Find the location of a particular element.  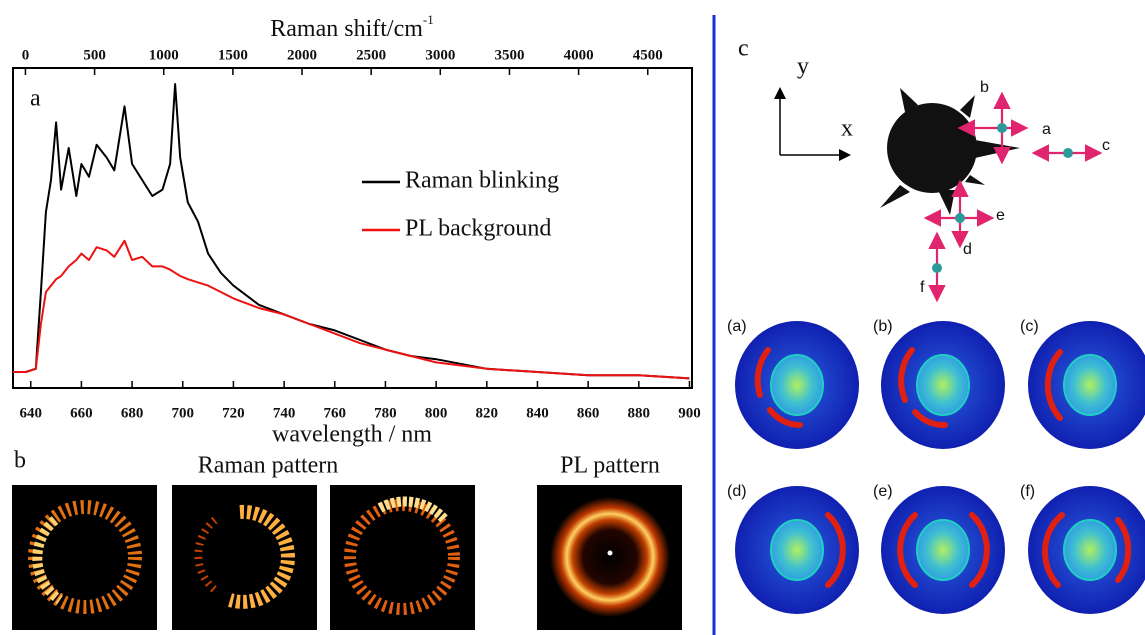

x-tick-label: 740 is located at coordinates (284, 413).